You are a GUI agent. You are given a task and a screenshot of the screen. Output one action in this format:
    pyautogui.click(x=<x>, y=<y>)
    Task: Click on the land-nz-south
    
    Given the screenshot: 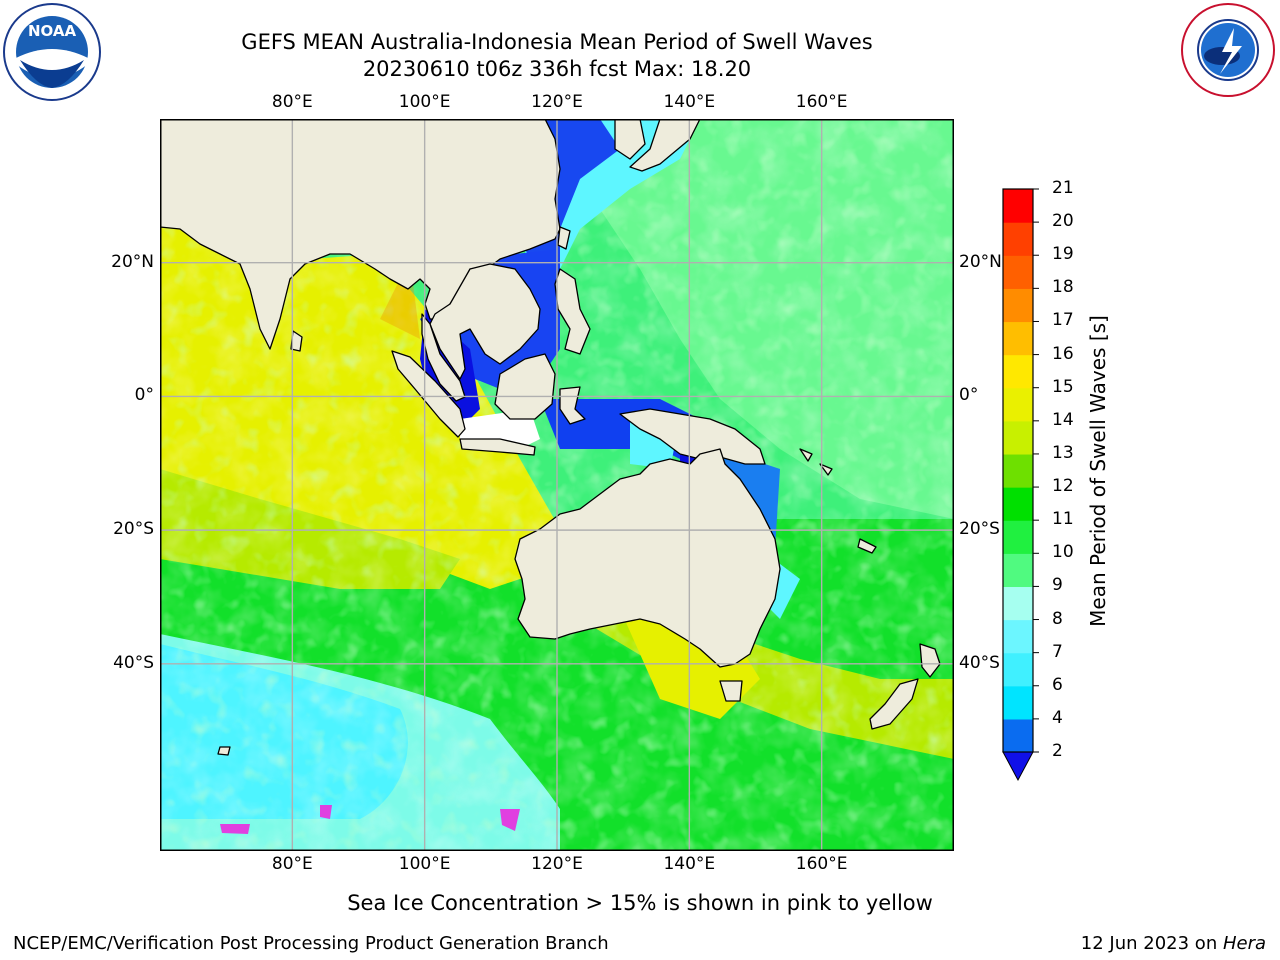 What is the action you would take?
    pyautogui.click(x=894, y=704)
    